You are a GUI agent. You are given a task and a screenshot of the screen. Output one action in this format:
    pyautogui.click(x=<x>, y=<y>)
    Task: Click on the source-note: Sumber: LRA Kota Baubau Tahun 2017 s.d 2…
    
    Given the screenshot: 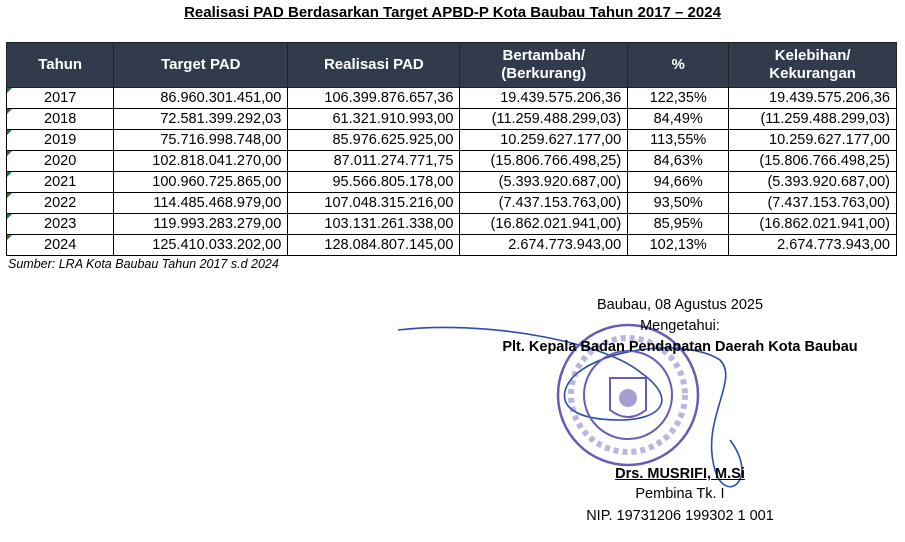 What is the action you would take?
    pyautogui.click(x=143, y=264)
    